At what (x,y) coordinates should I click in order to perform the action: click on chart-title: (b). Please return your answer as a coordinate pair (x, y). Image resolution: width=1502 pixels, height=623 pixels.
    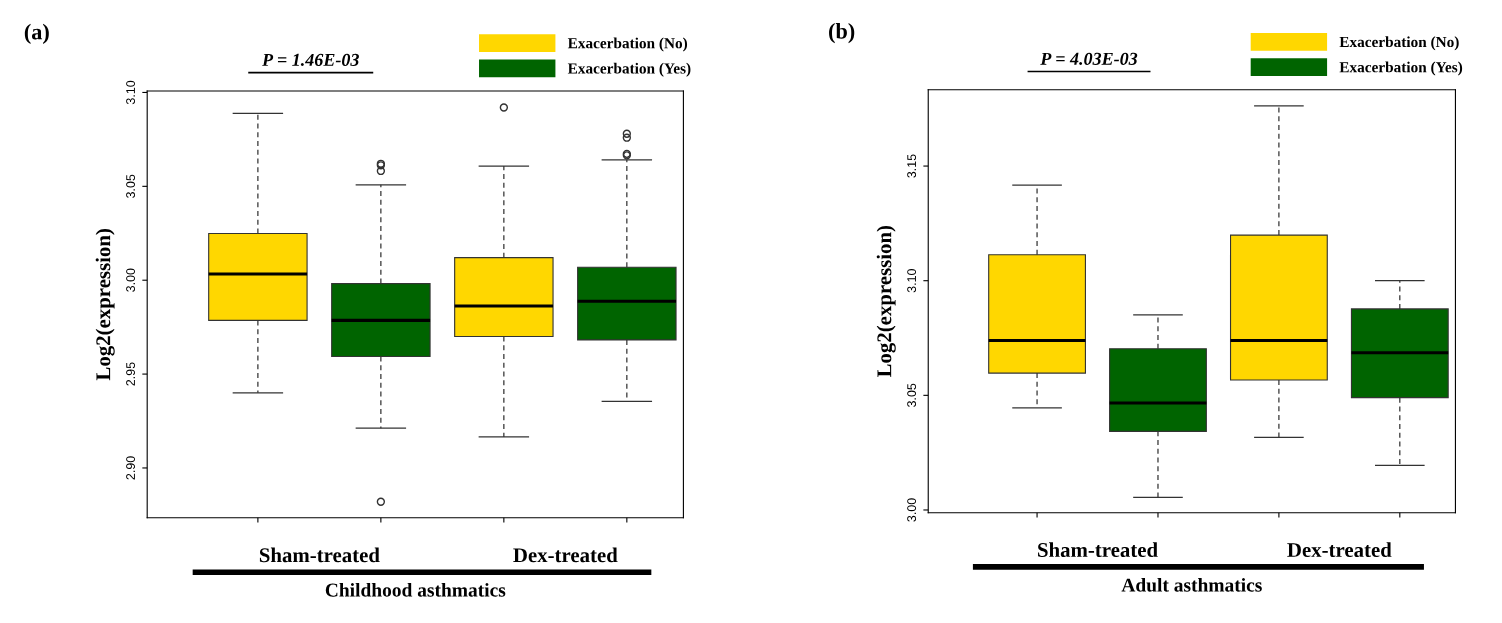
    Looking at the image, I should click on (842, 33).